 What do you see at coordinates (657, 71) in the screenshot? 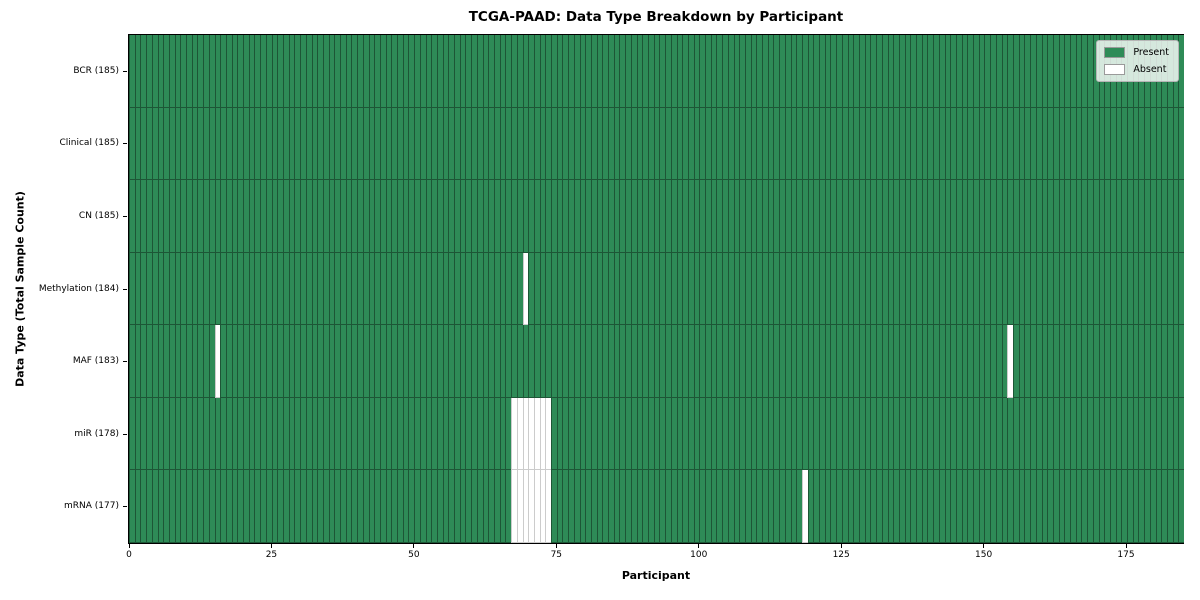
I see `datatype-row-bcr` at bounding box center [657, 71].